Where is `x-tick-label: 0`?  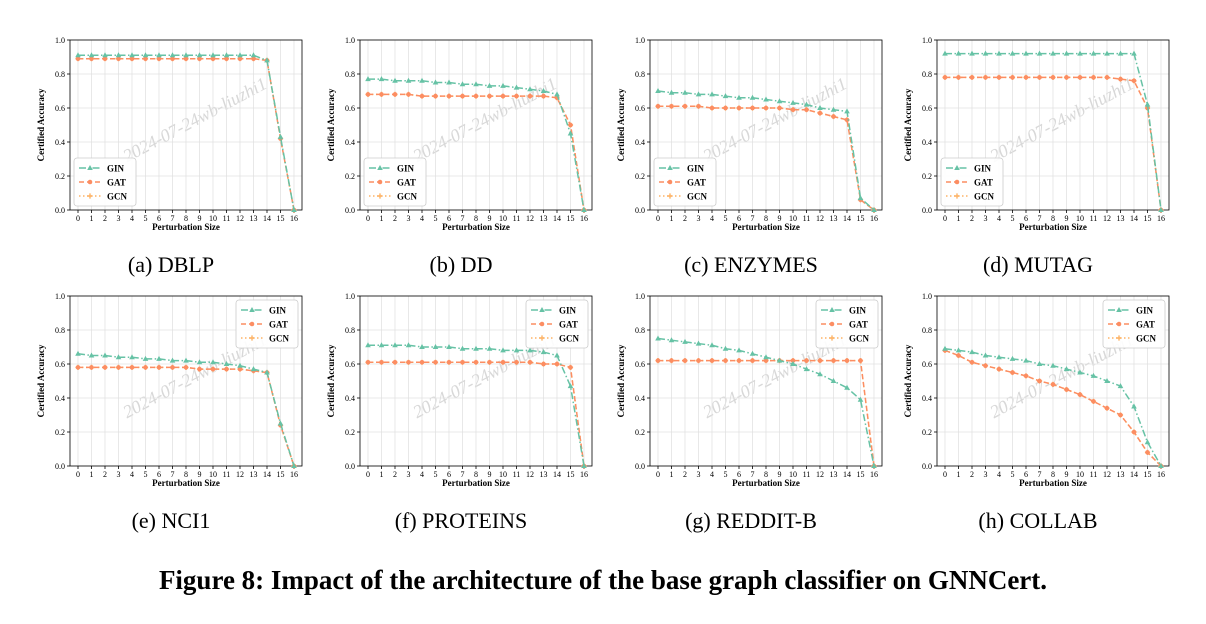 x-tick-label: 0 is located at coordinates (945, 218).